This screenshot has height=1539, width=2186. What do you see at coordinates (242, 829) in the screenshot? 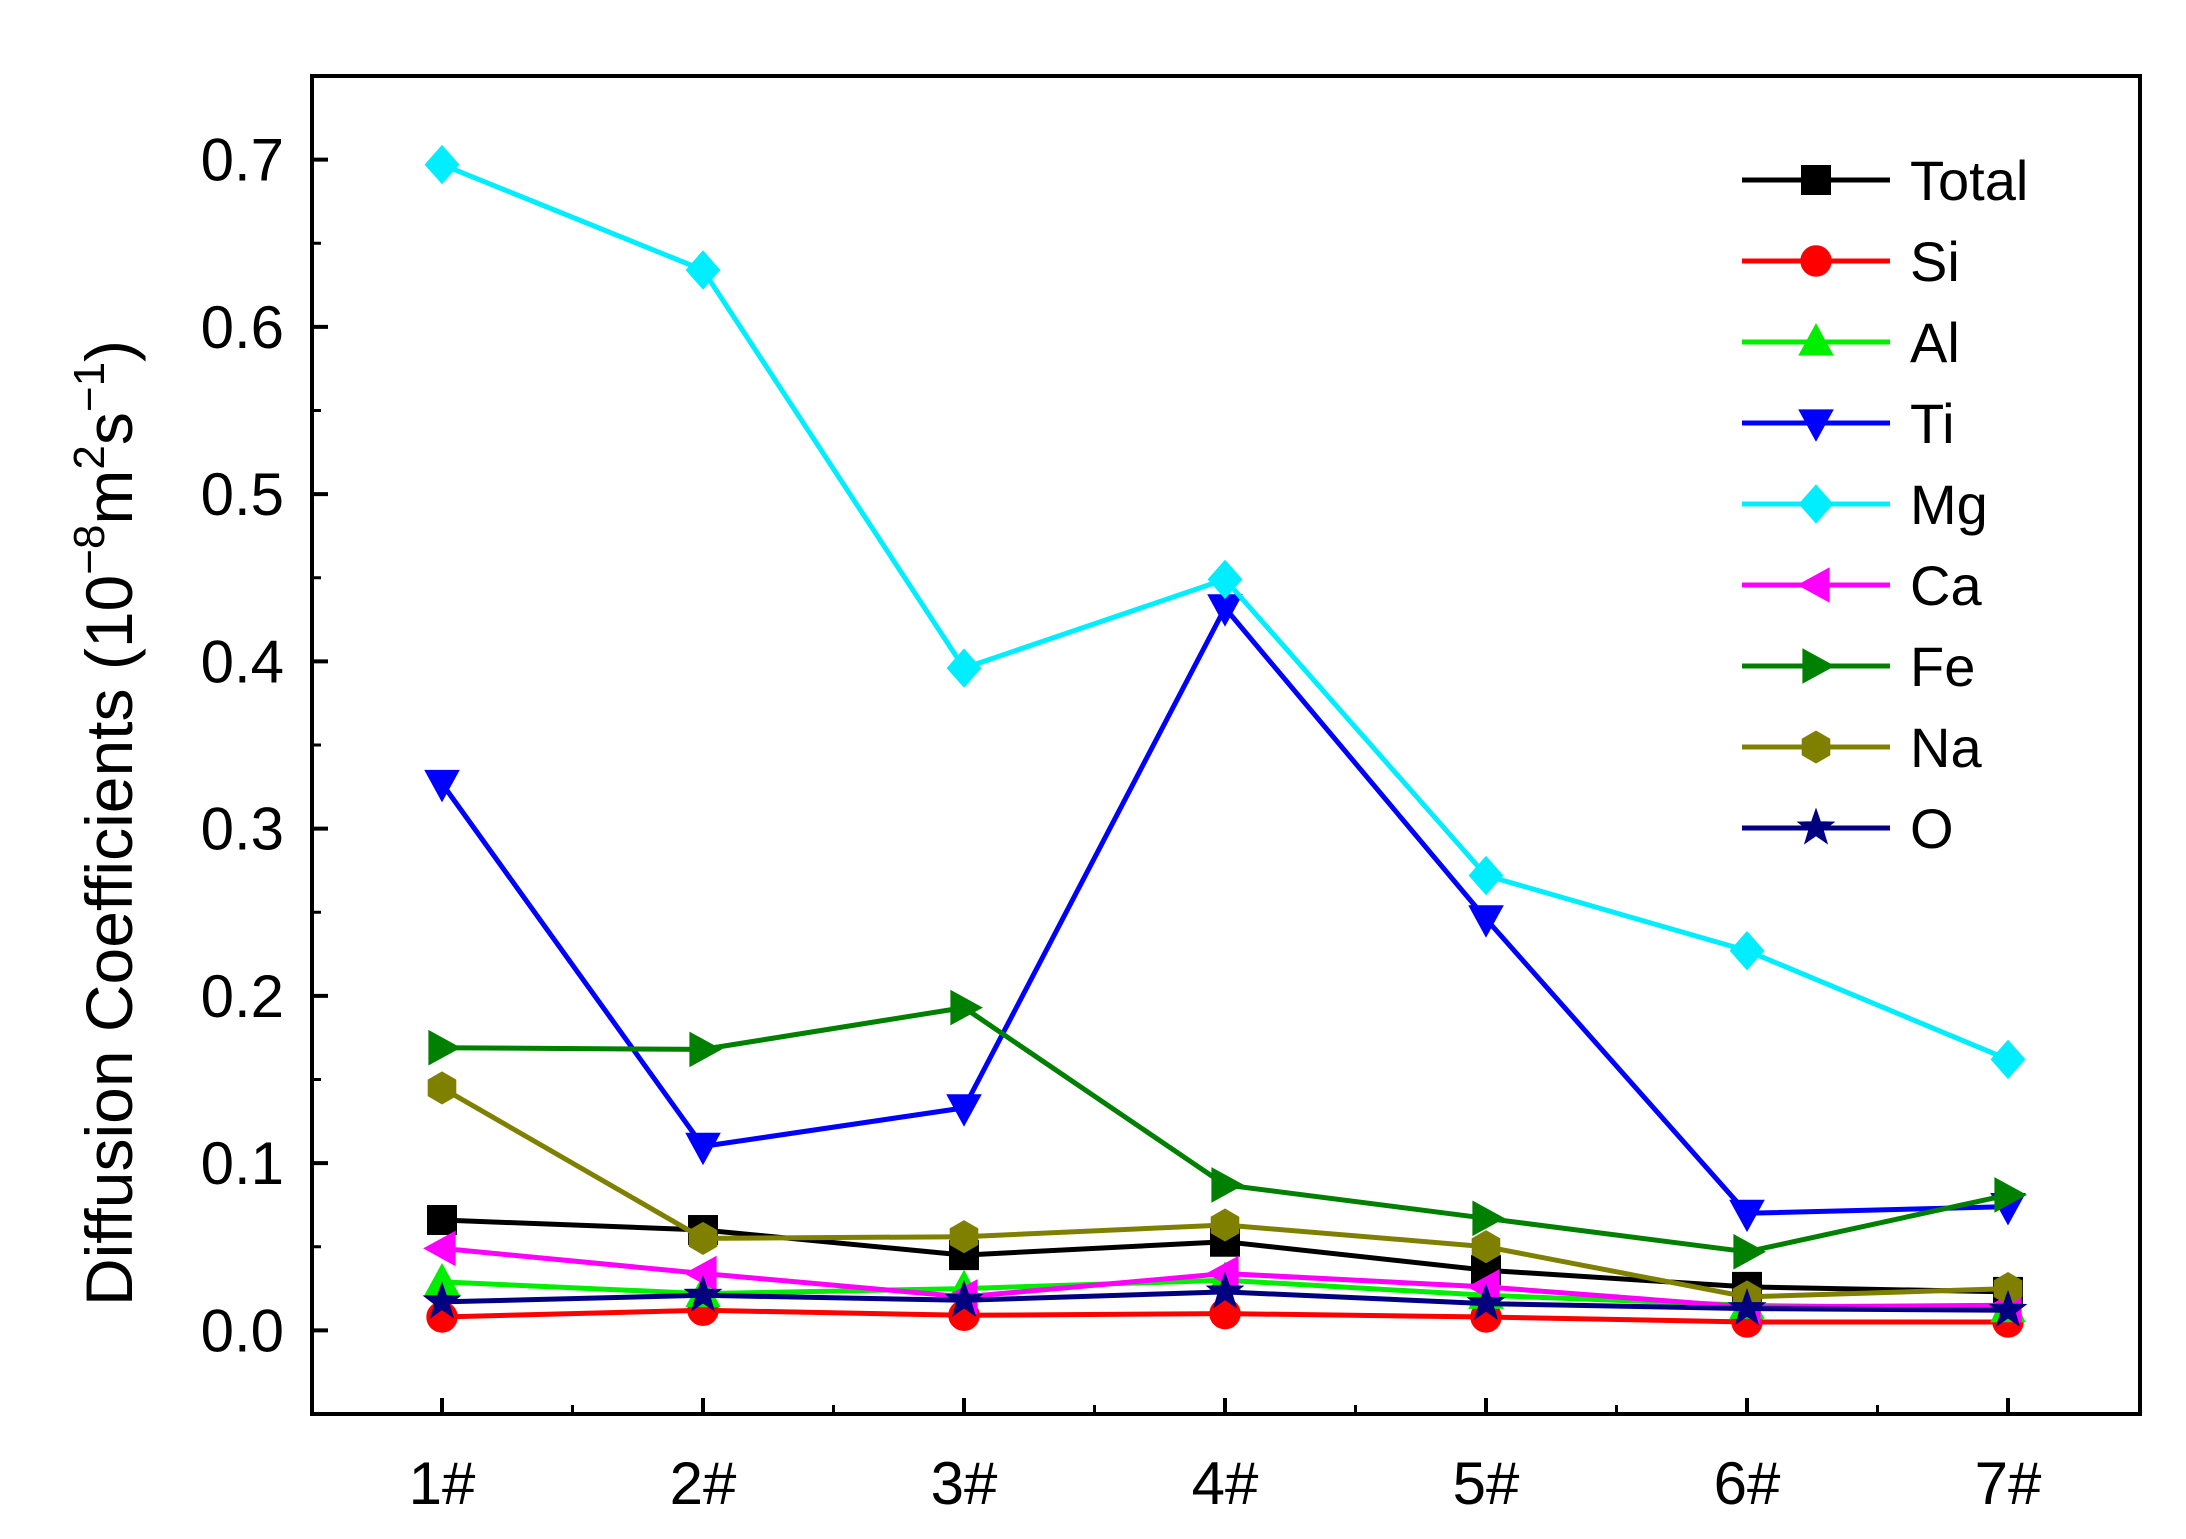
I see `y-tick-label: 0.3` at bounding box center [242, 829].